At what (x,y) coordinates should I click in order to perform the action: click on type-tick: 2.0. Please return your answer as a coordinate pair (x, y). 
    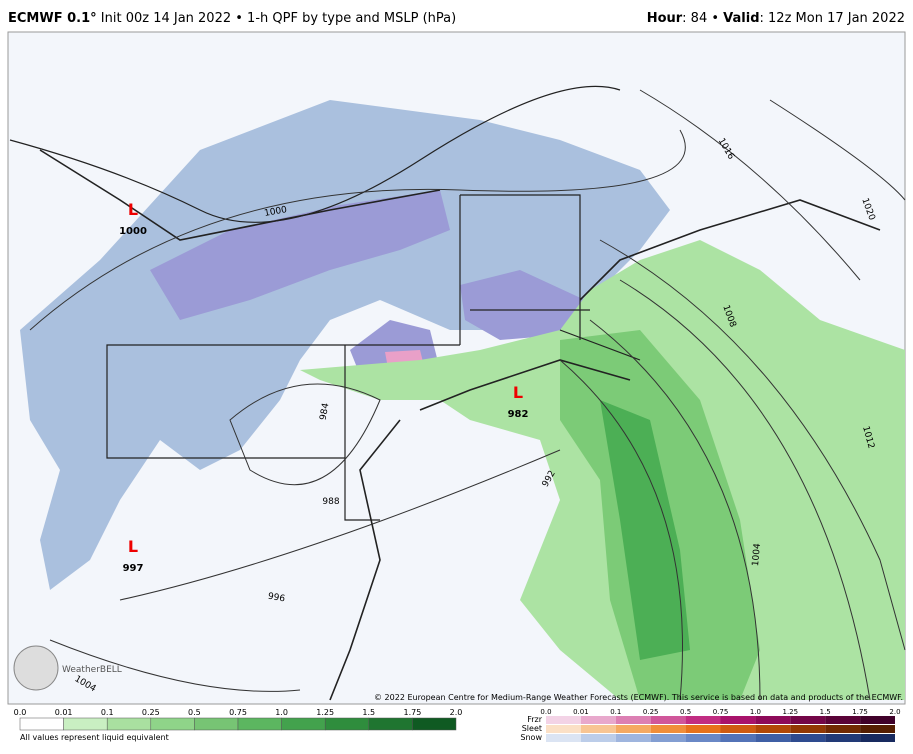
    Looking at the image, I should click on (894, 712).